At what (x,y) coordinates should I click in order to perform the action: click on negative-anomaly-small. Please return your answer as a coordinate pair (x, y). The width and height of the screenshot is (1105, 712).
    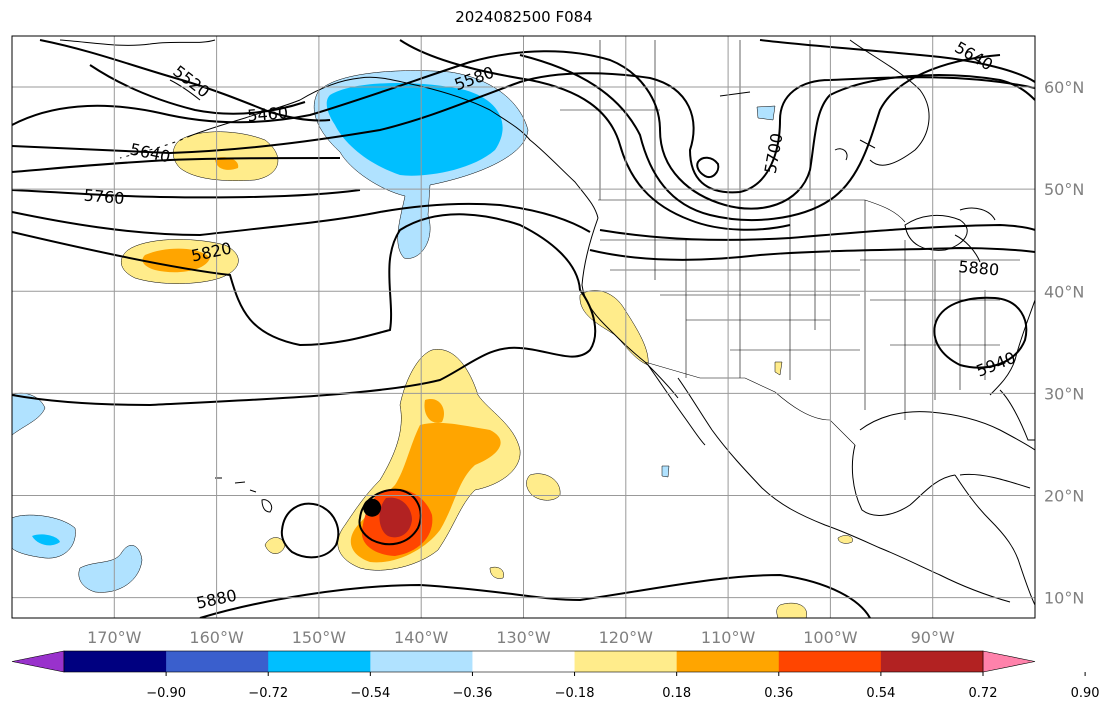
    Looking at the image, I should click on (665, 471).